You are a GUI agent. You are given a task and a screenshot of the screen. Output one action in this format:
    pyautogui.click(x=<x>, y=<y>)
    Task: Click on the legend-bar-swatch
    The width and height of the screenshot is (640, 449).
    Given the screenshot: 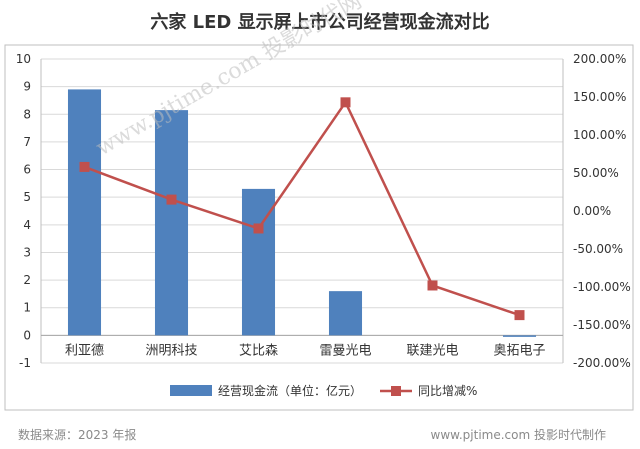 What is the action you would take?
    pyautogui.click(x=191, y=390)
    